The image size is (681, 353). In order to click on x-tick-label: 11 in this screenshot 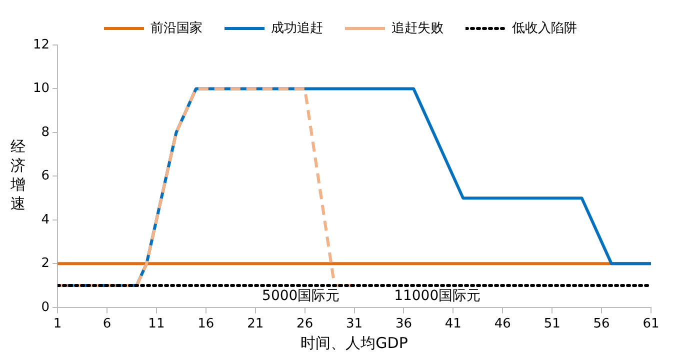, I will do `click(156, 324)`.